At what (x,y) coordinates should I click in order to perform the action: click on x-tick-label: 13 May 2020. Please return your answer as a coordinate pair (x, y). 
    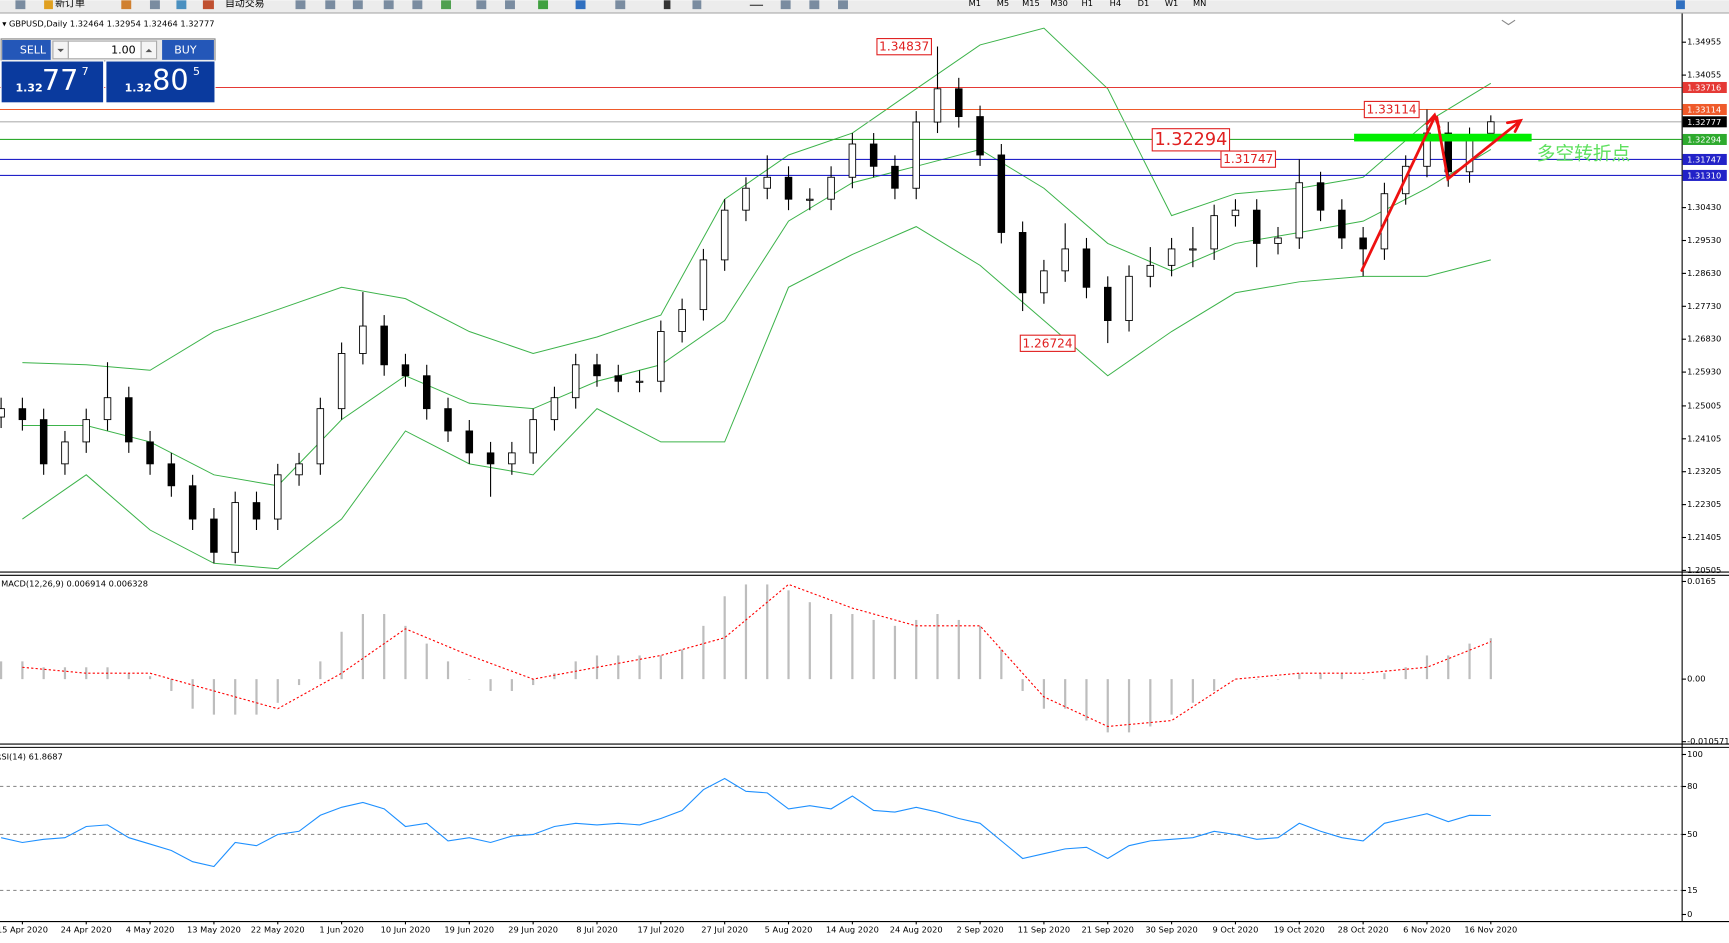
    Looking at the image, I should click on (214, 929).